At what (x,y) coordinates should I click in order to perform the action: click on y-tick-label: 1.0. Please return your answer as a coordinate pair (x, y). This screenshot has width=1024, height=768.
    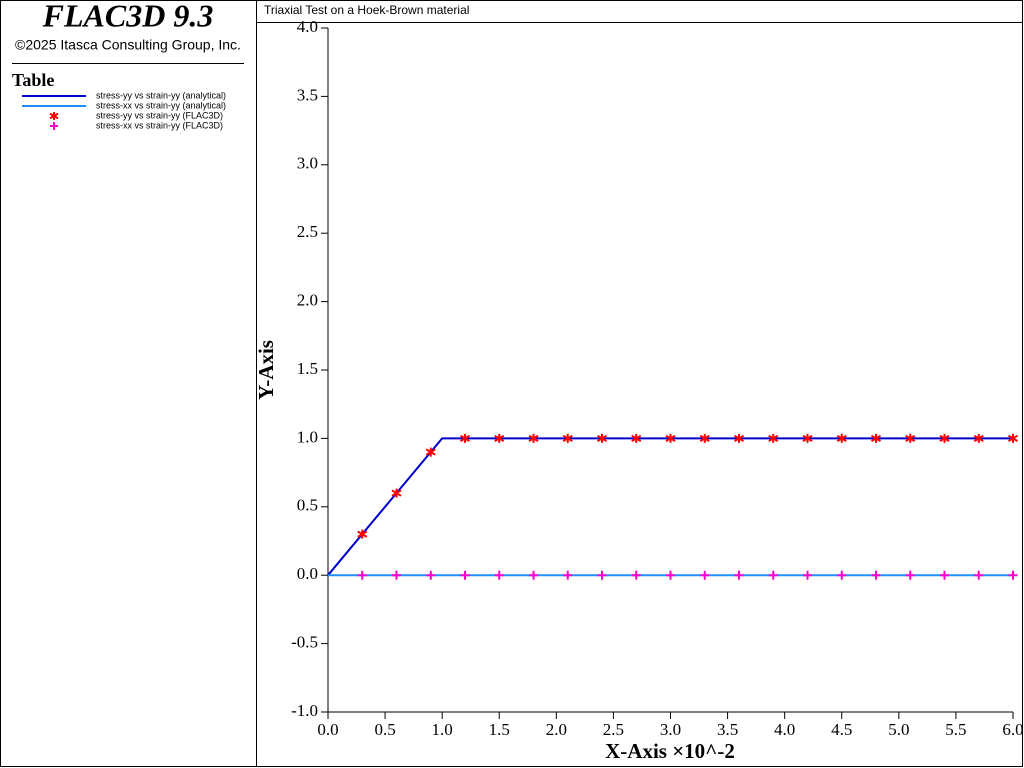
    Looking at the image, I should click on (307, 436).